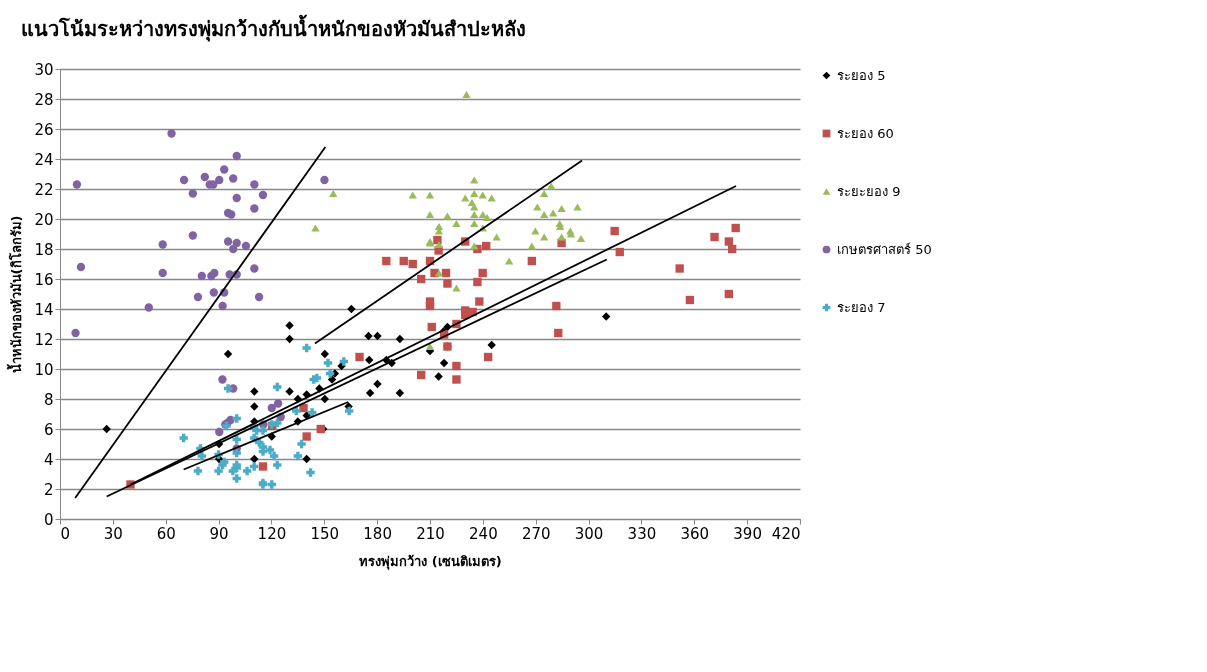 This screenshot has height=672, width=1207. Describe the element at coordinates (219, 533) in the screenshot. I see `x-tick-label: 90` at that location.